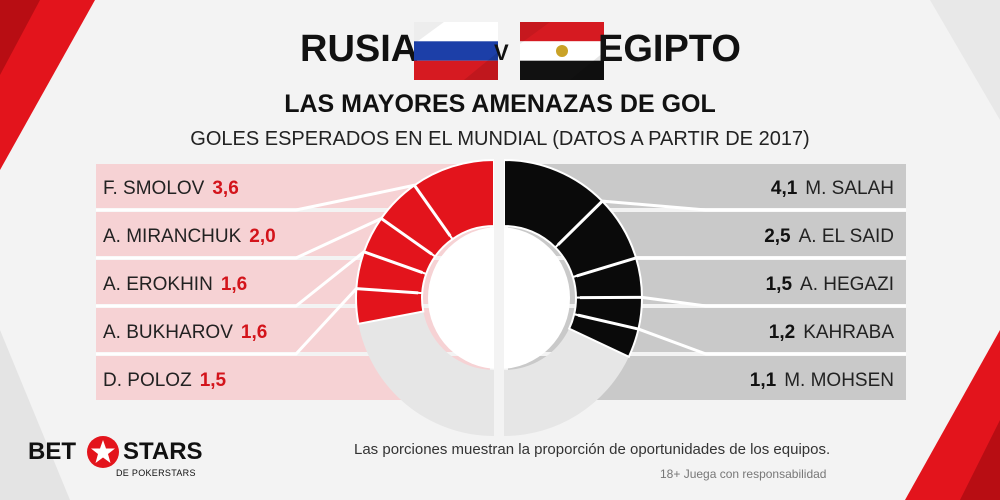 Image resolution: width=1000 pixels, height=500 pixels. I want to click on player-name-label: M. SALAH, so click(849, 188).